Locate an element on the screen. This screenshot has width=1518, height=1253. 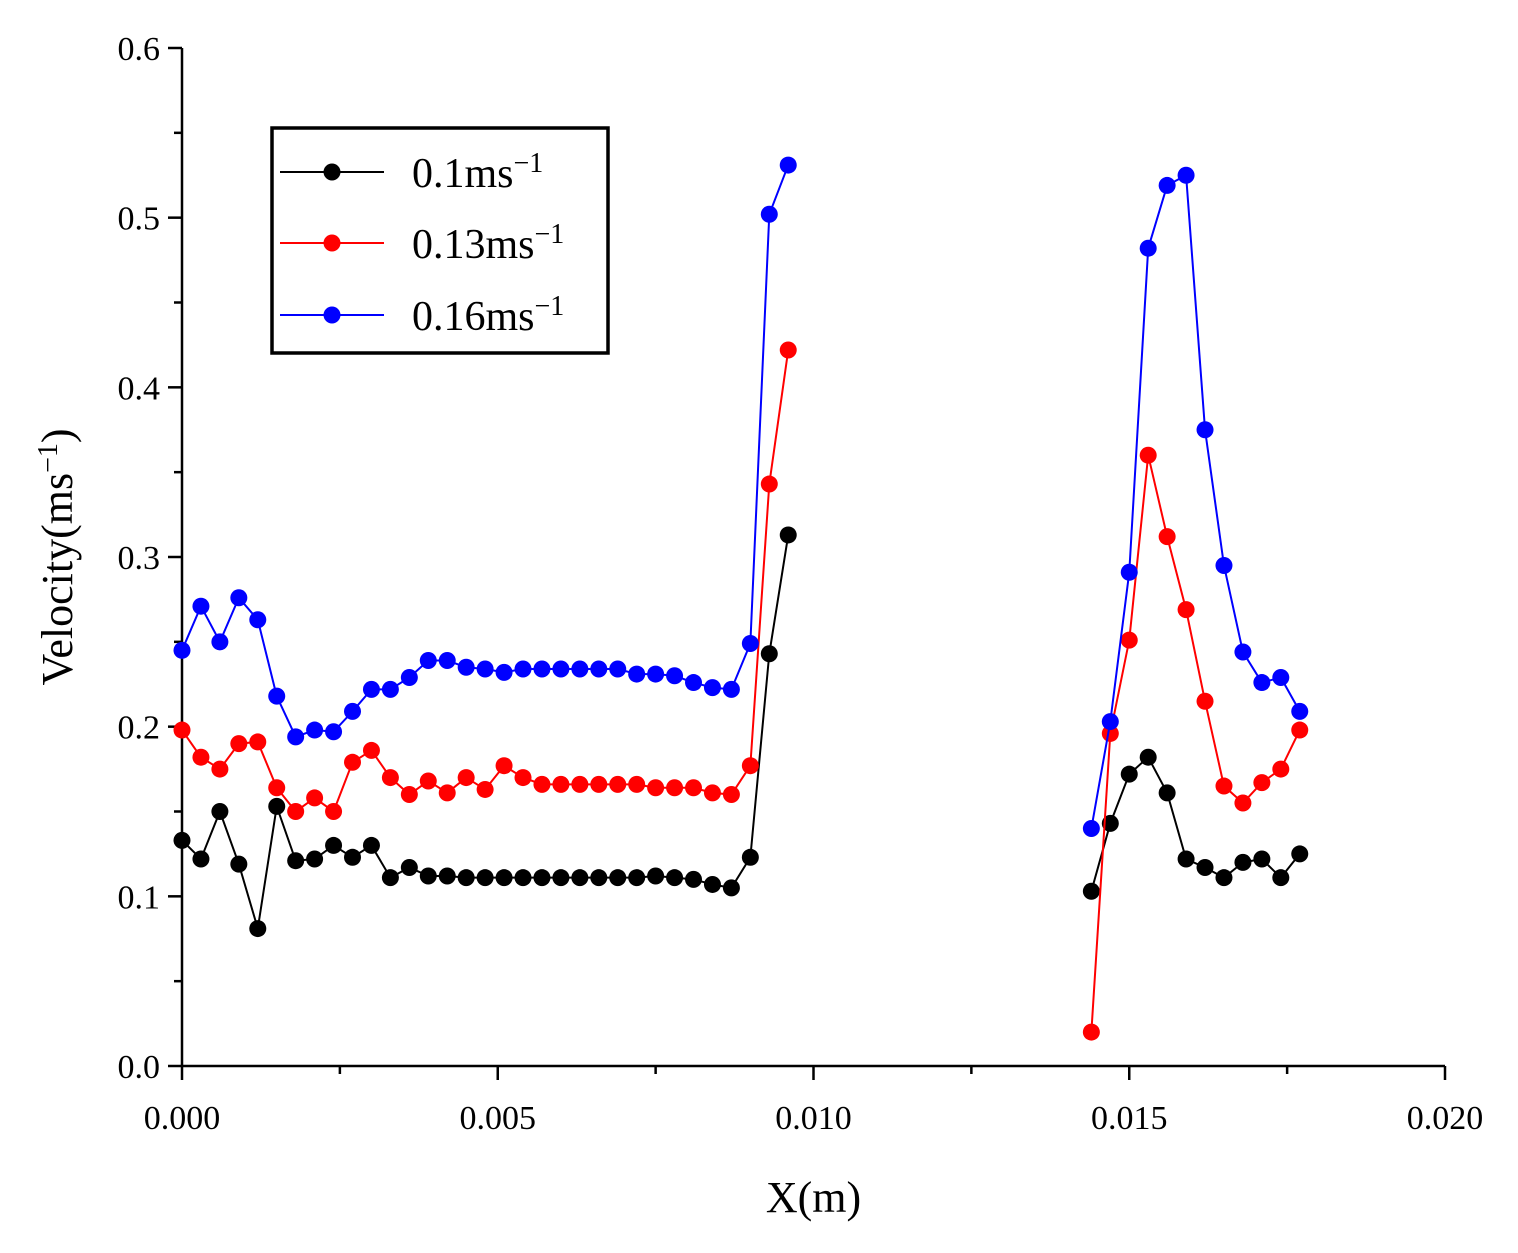
x-tick-label: 0.005 is located at coordinates (498, 1118).